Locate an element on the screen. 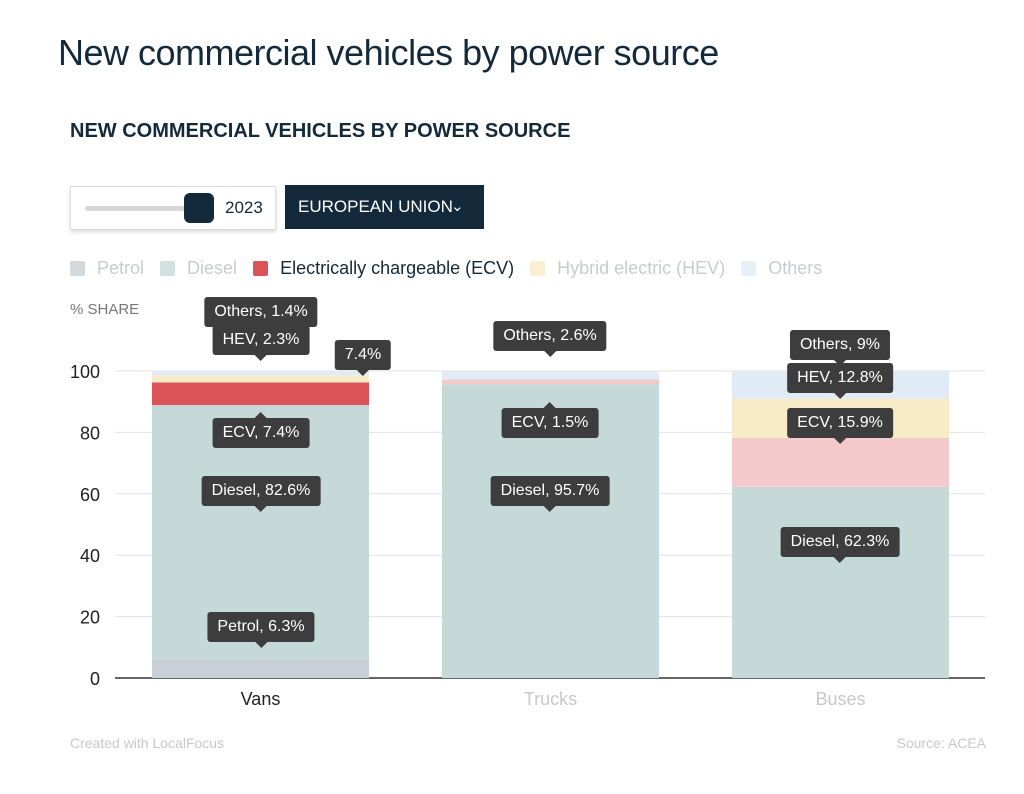 The height and width of the screenshot is (794, 1024). legend-item: Electrically chargeable (ECV) is located at coordinates (383, 268).